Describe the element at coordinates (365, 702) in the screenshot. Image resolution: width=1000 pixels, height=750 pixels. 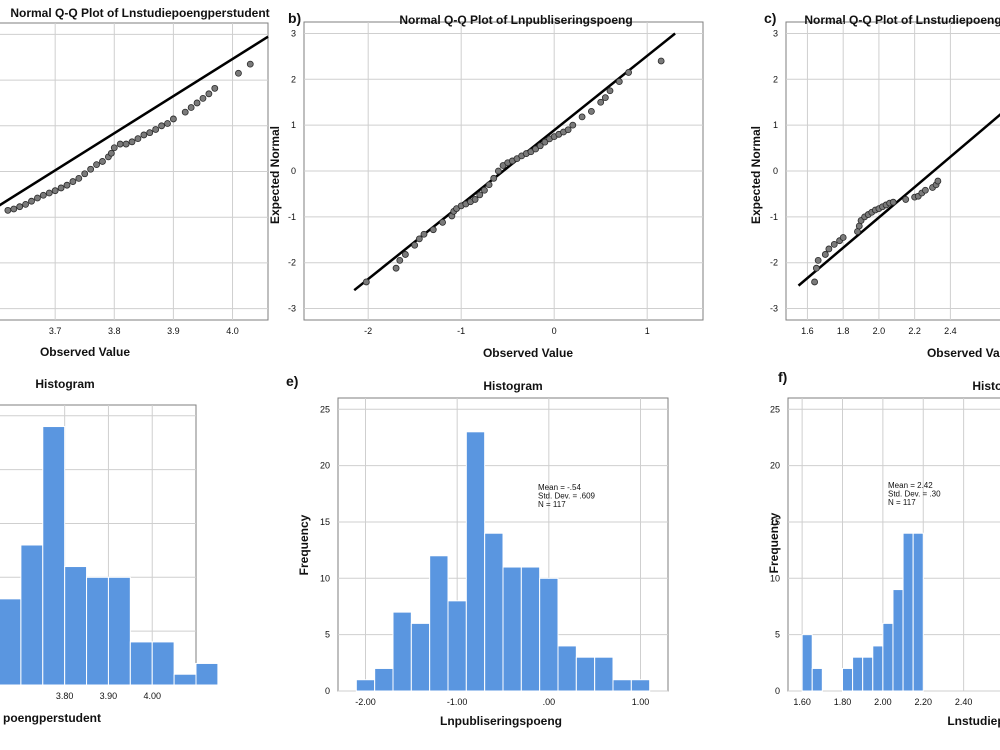
I see `x-tick-label: -2.00` at that location.